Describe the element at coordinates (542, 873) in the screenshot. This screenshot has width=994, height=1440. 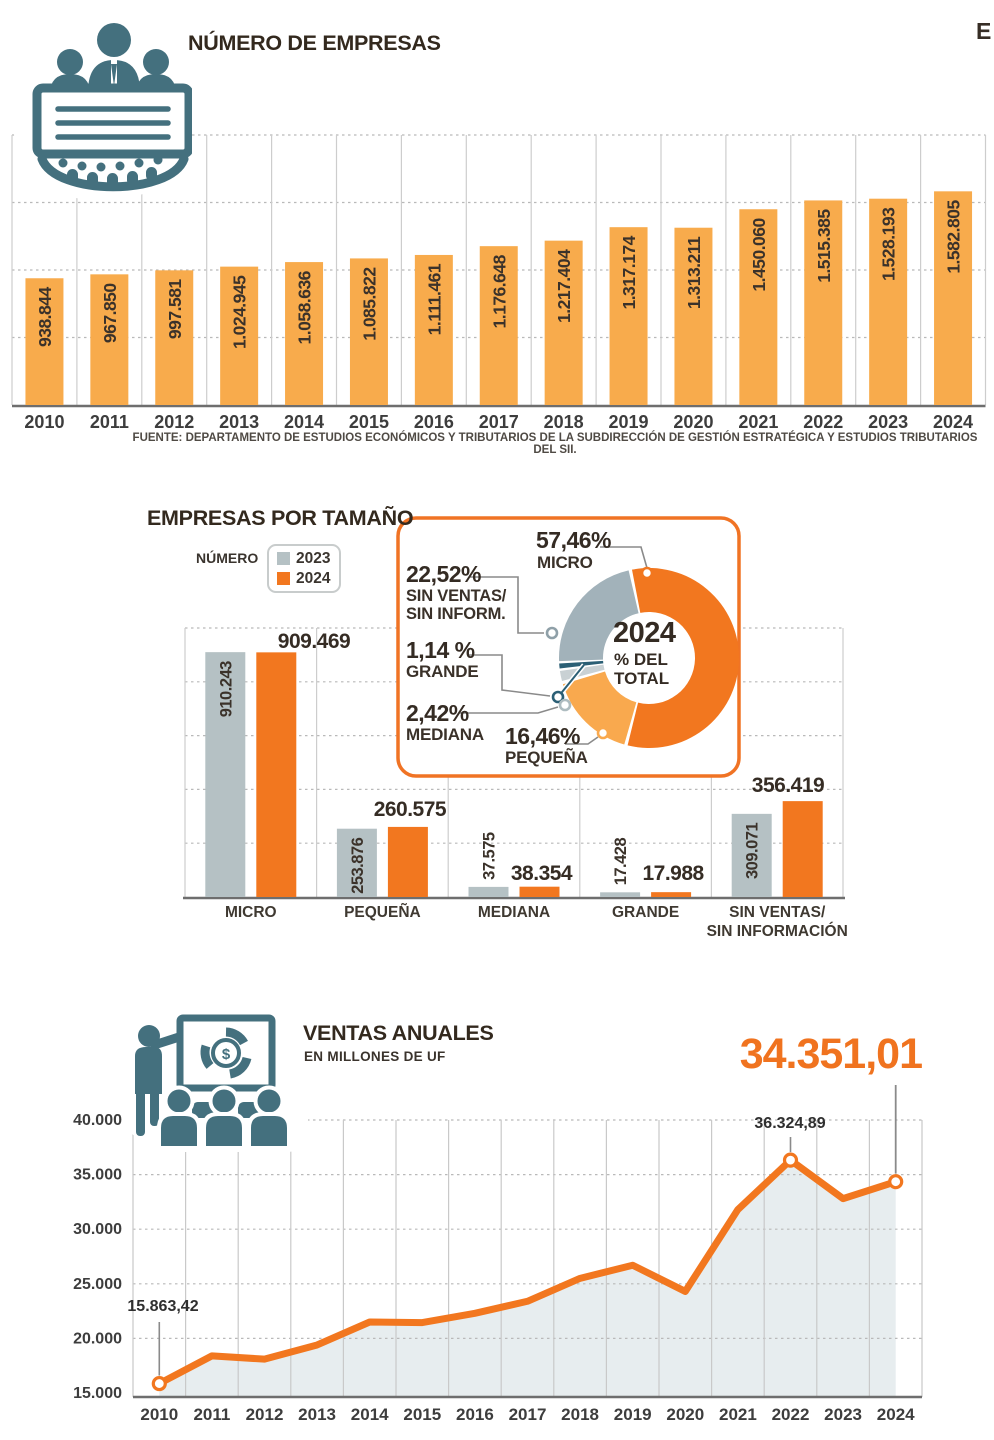
I see `bar-label-2024-2: 38.354` at that location.